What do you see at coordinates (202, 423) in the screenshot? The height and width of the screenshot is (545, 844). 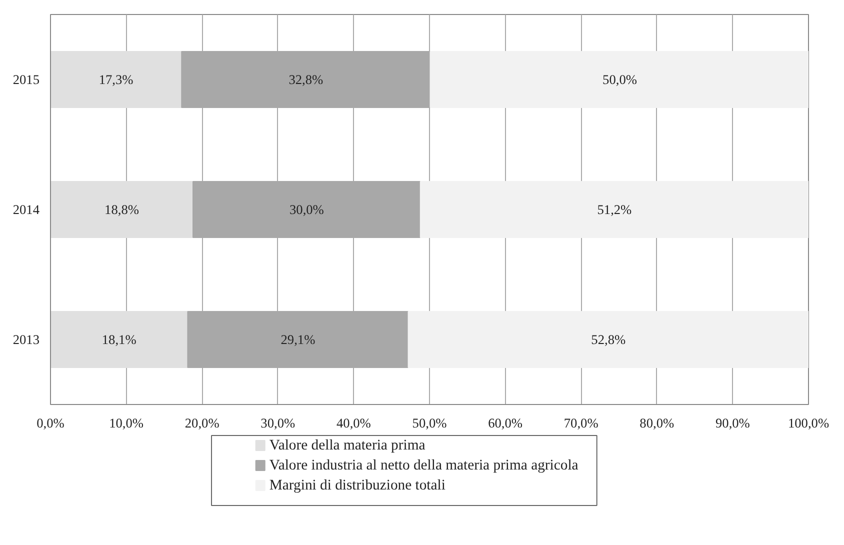 I see `x-tick-label: 20,0%` at bounding box center [202, 423].